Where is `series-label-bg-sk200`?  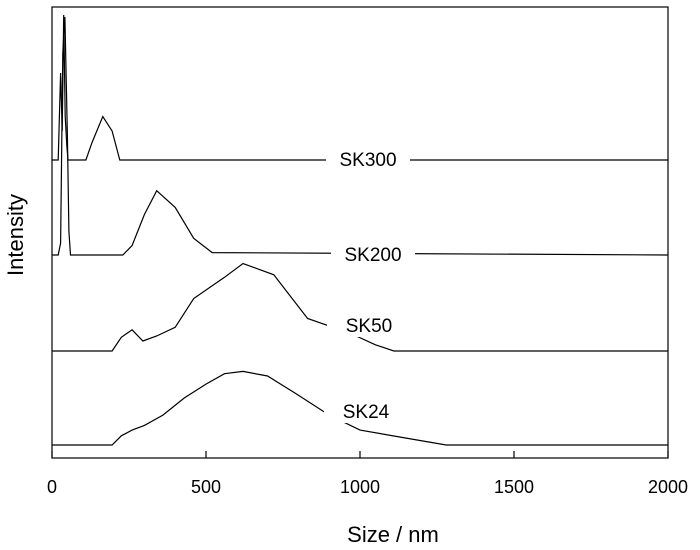
series-label-bg-sk200 is located at coordinates (373, 255).